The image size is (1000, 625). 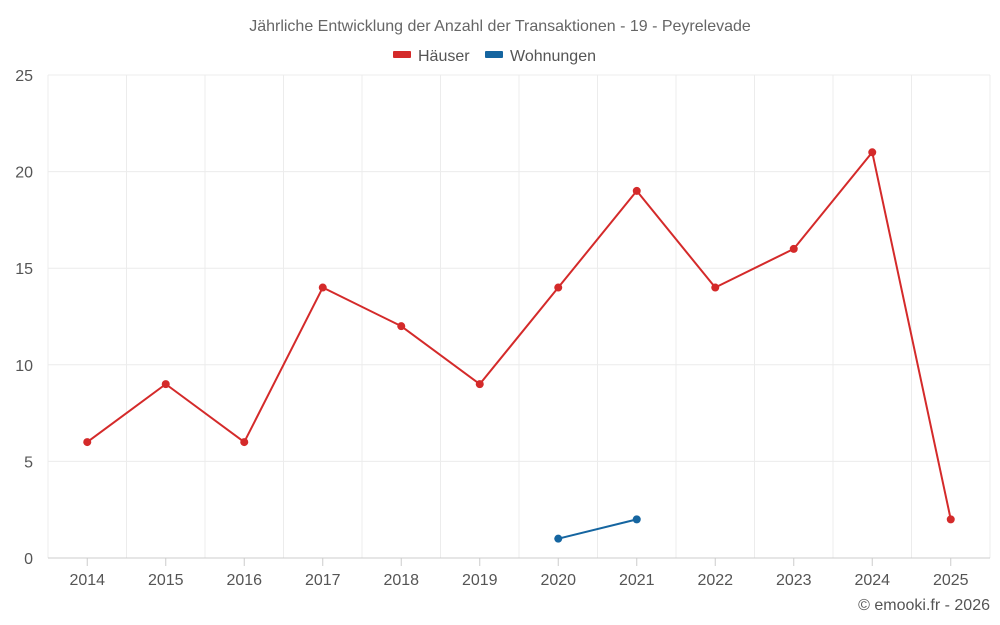 I want to click on credit: © emooki.fr - 2026, so click(x=924, y=605).